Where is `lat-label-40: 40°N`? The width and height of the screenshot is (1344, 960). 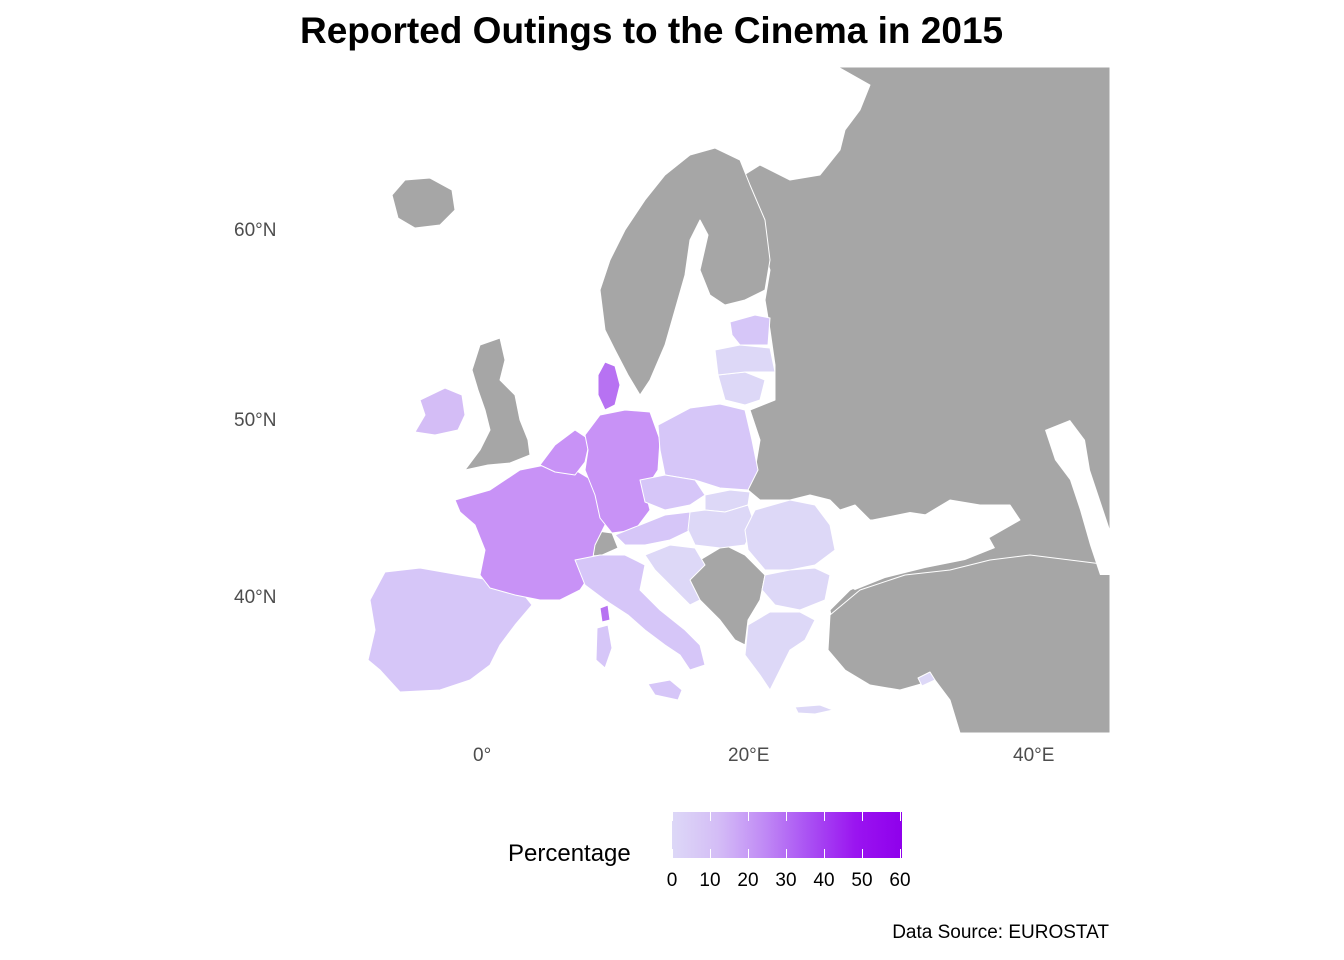
lat-label-40: 40°N is located at coordinates (255, 597).